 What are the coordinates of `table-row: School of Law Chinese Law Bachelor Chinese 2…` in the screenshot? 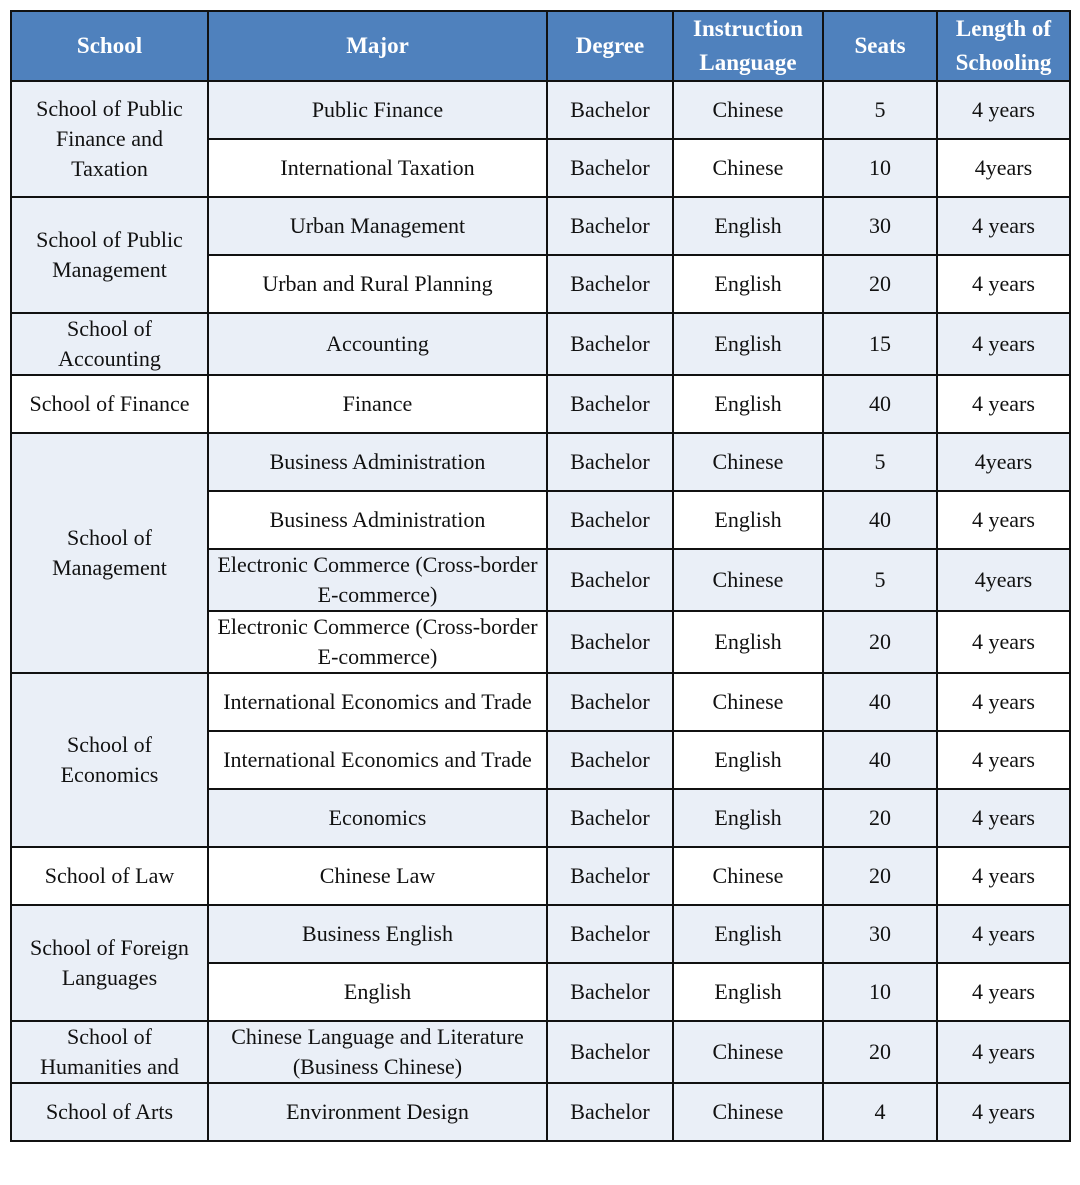 It's located at (540, 876).